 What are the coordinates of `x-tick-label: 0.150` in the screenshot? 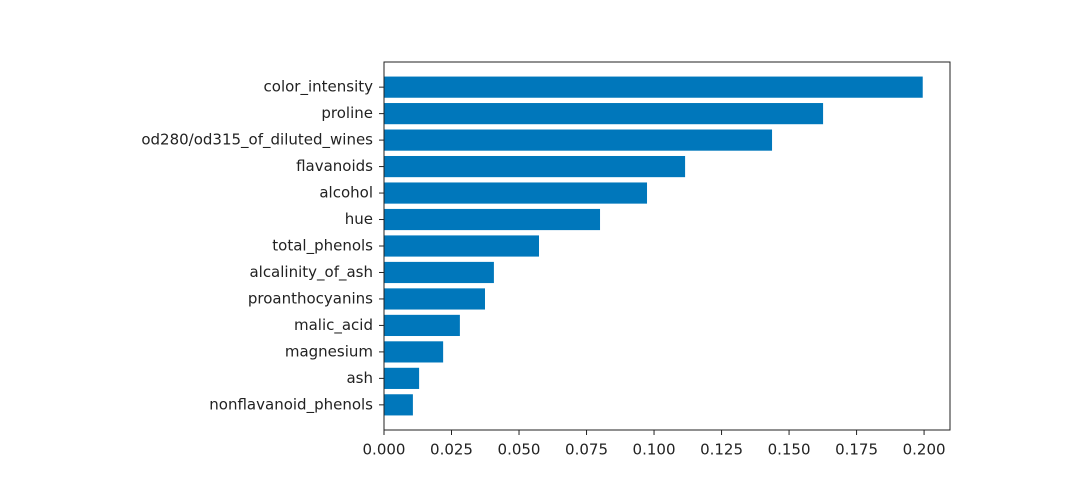 It's located at (789, 450).